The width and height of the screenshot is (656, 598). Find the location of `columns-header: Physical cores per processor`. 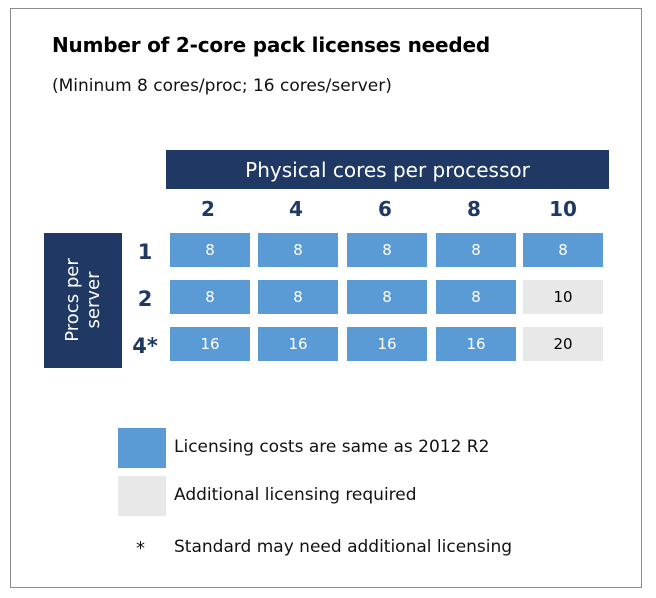

columns-header: Physical cores per processor is located at coordinates (387, 169).